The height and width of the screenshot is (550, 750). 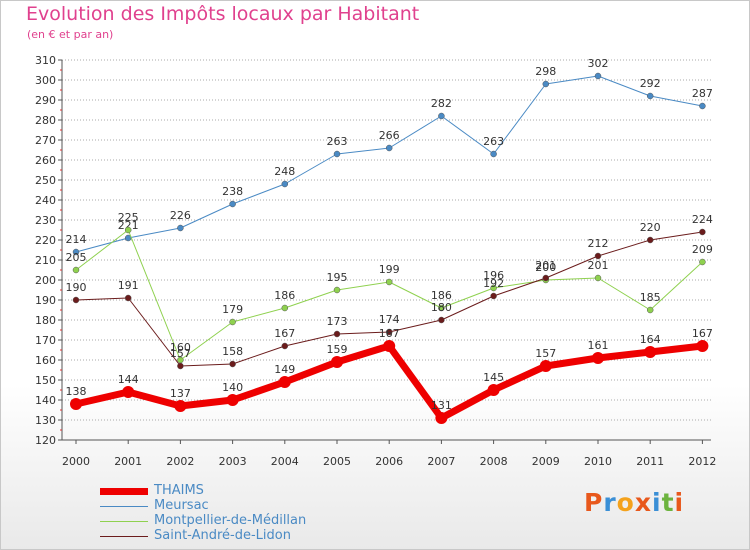 I want to click on data-label-montpellier-de-m-dillan: 160, so click(x=180, y=347).